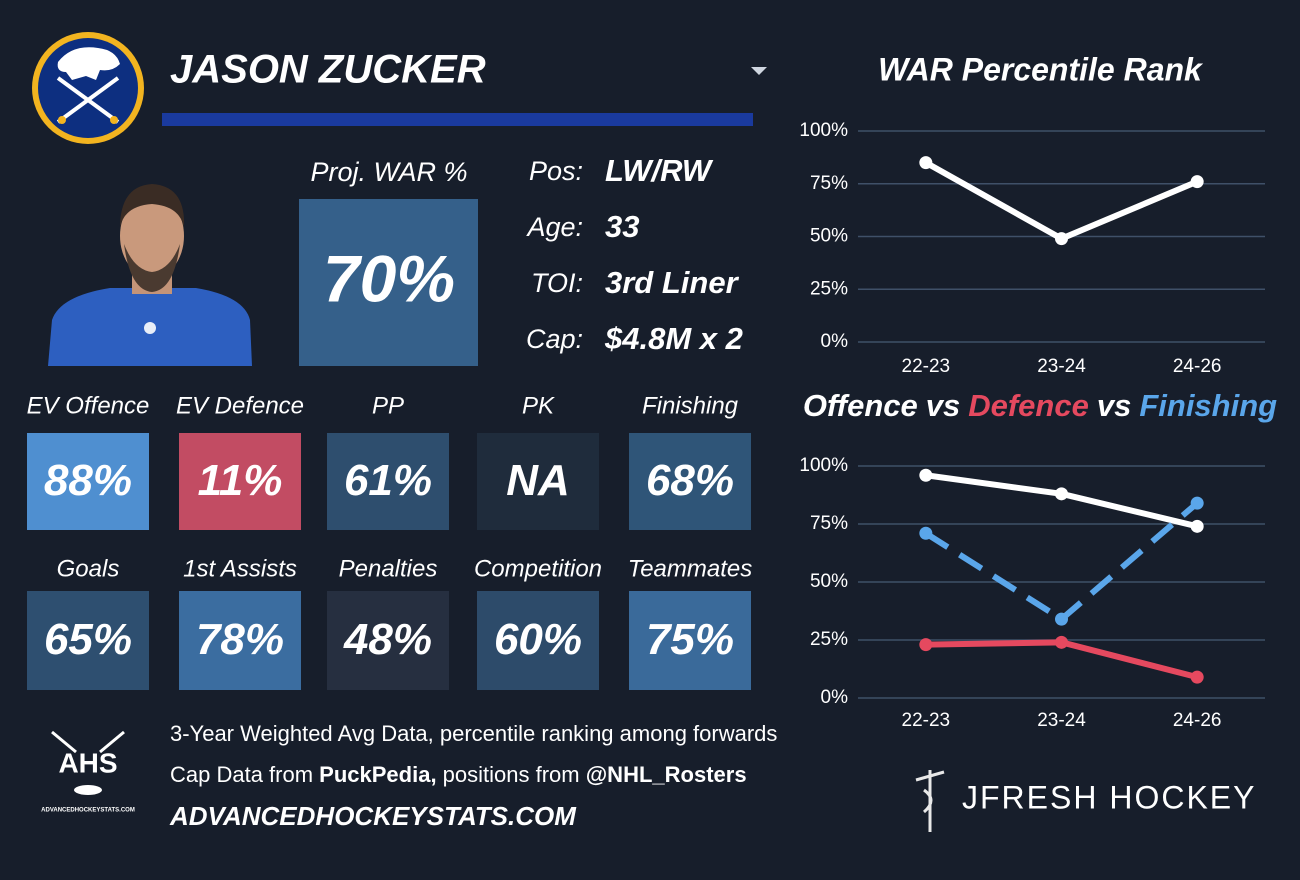  I want to click on projection-label: Proj. WAR %, so click(388, 172).